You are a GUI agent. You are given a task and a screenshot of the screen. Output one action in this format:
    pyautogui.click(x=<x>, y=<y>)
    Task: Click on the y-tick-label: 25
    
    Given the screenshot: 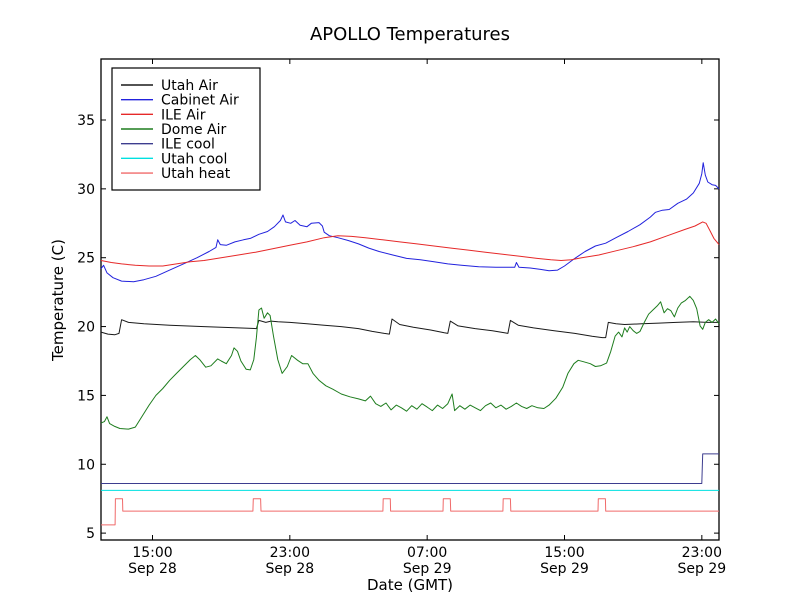 What is the action you would take?
    pyautogui.click(x=86, y=259)
    